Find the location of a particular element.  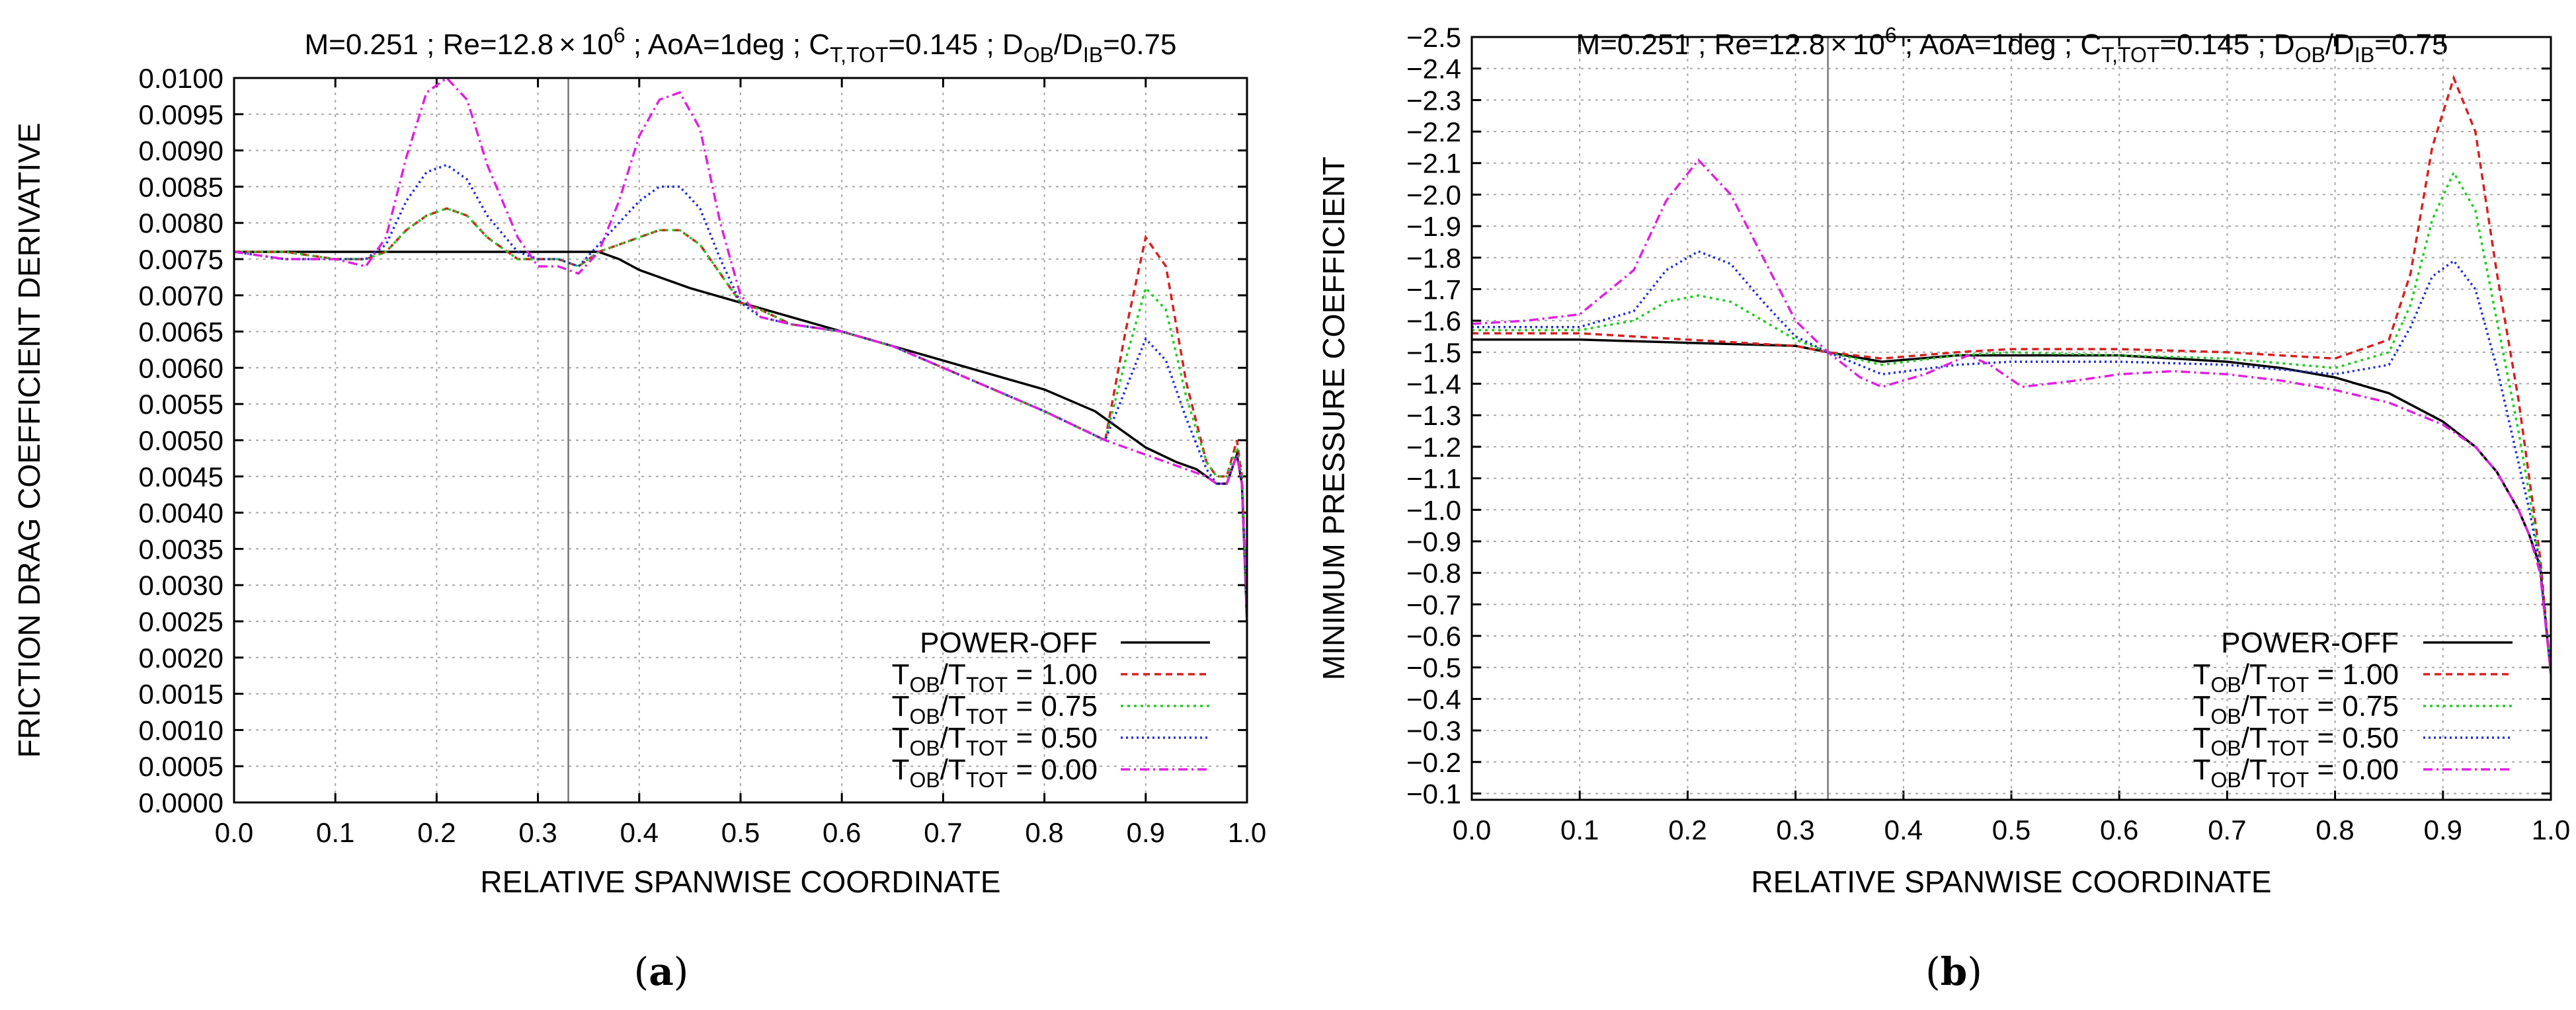

panel-caption: (b) is located at coordinates (1953, 971).